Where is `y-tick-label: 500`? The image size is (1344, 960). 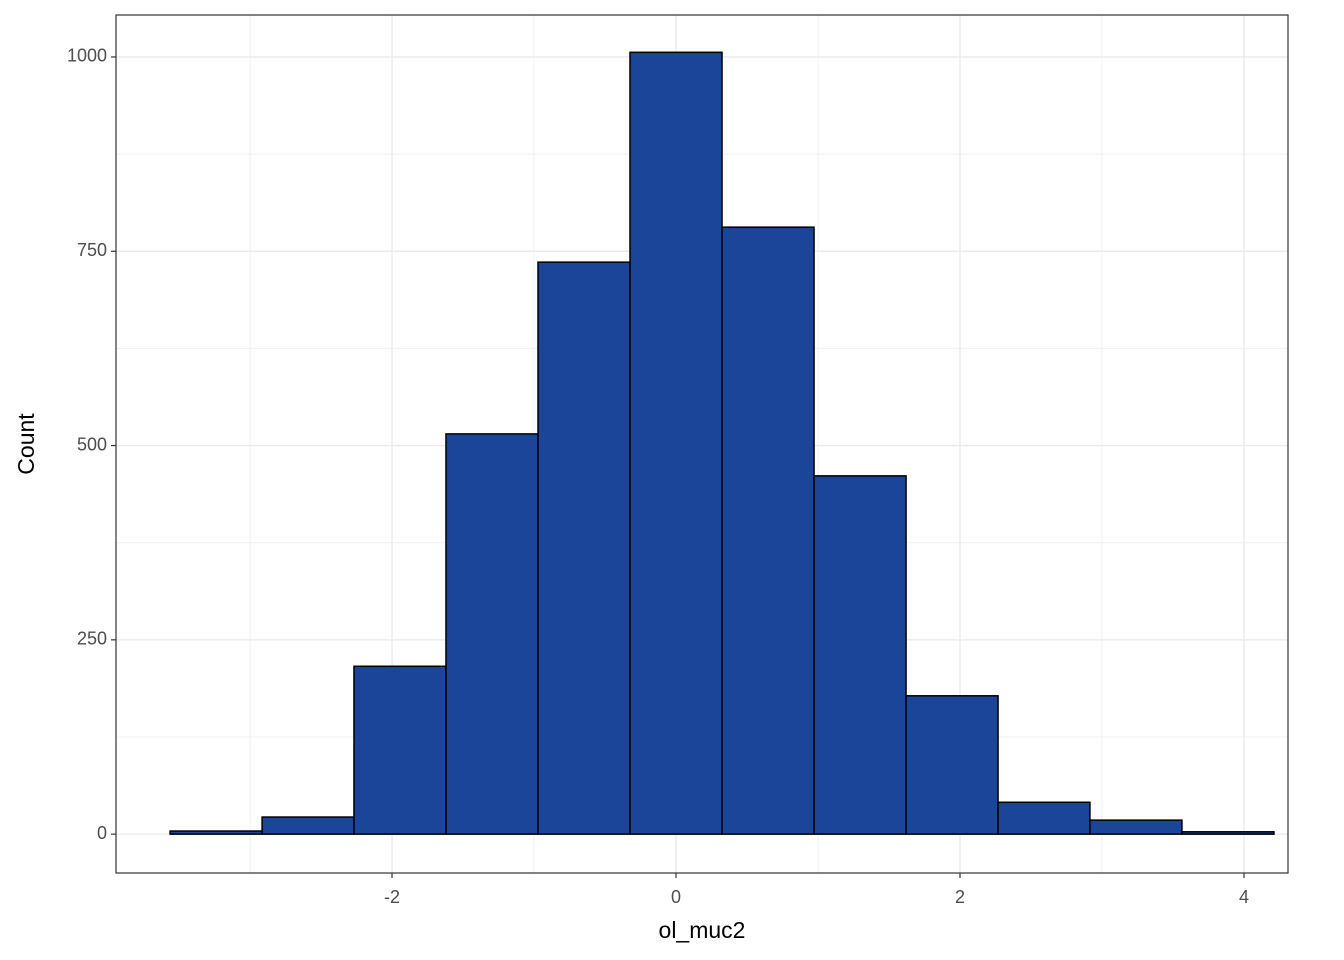 y-tick-label: 500 is located at coordinates (92, 444).